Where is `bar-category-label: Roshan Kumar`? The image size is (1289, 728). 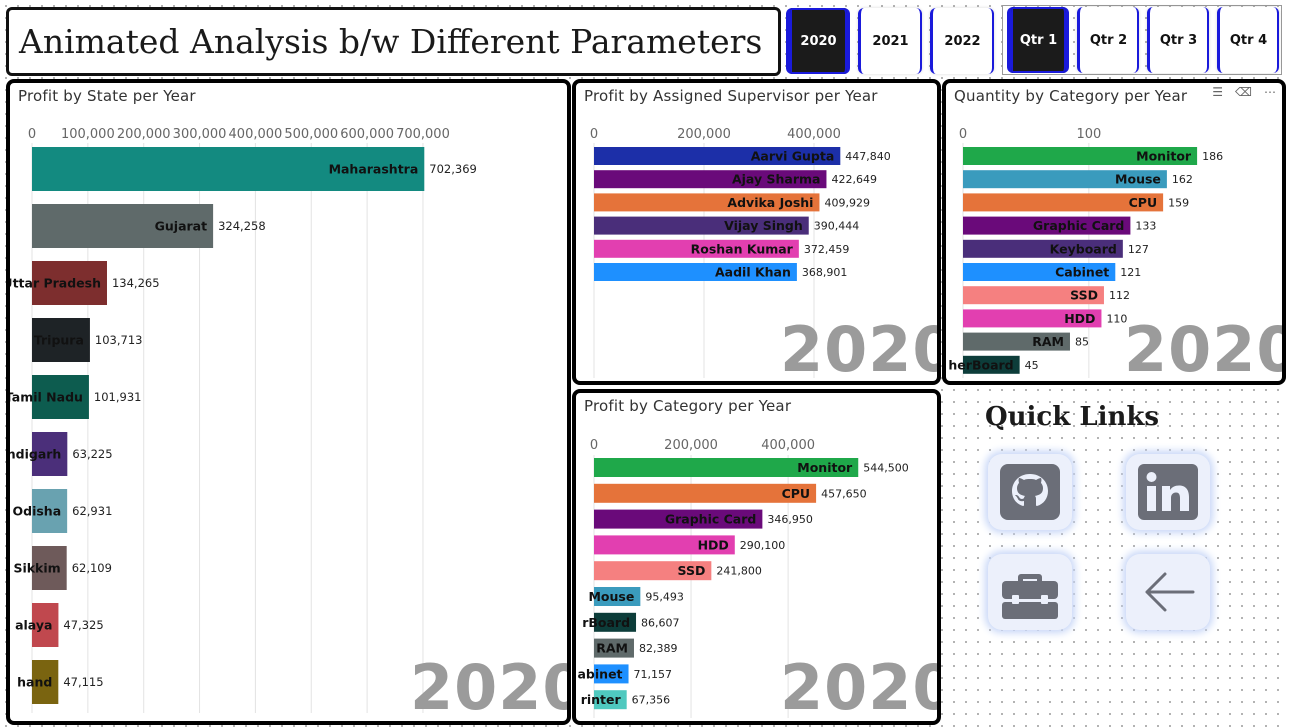
bar-category-label: Roshan Kumar is located at coordinates (742, 248).